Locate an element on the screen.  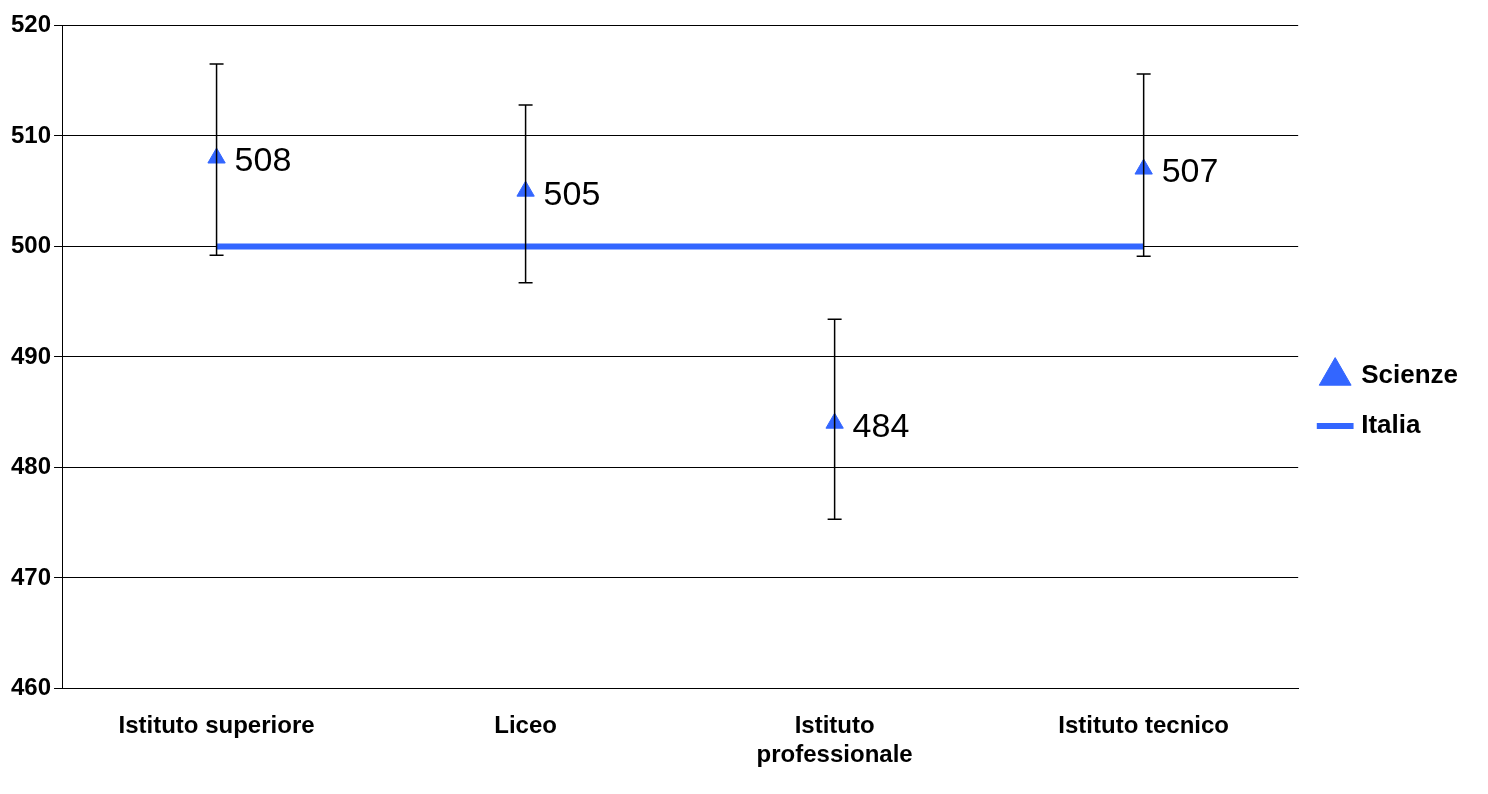
legend-label: Scienze is located at coordinates (1409, 374).